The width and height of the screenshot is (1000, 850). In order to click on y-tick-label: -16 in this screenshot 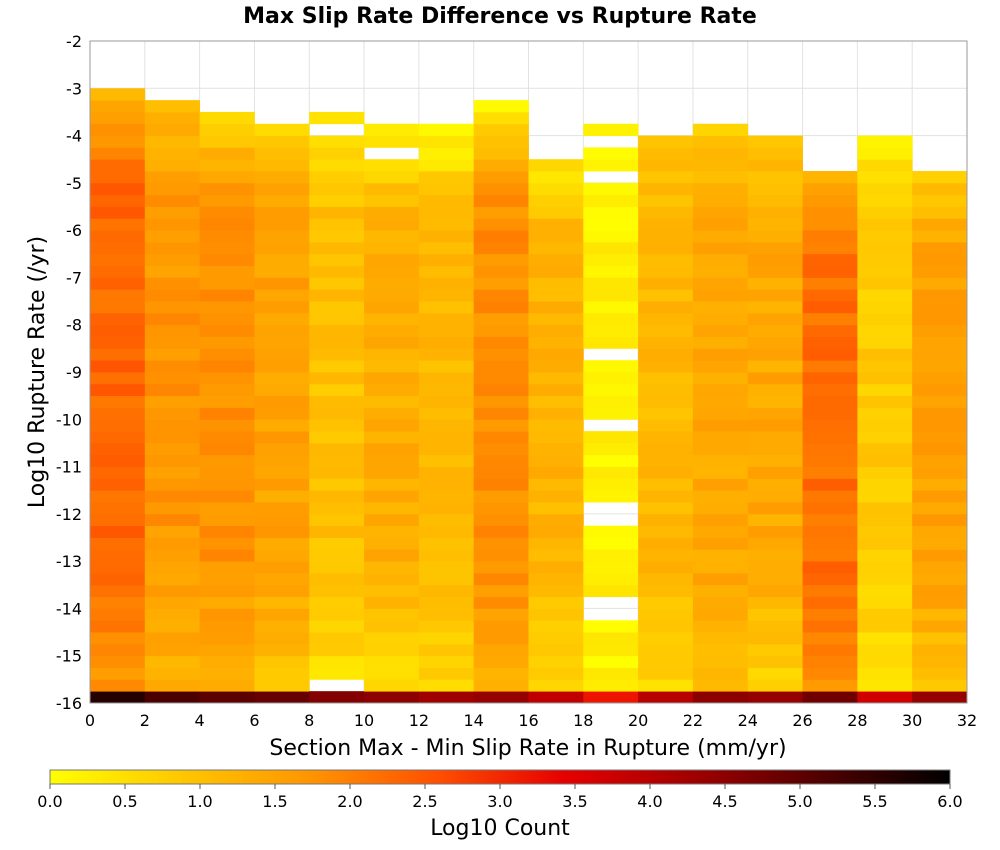, I will do `click(69, 703)`.